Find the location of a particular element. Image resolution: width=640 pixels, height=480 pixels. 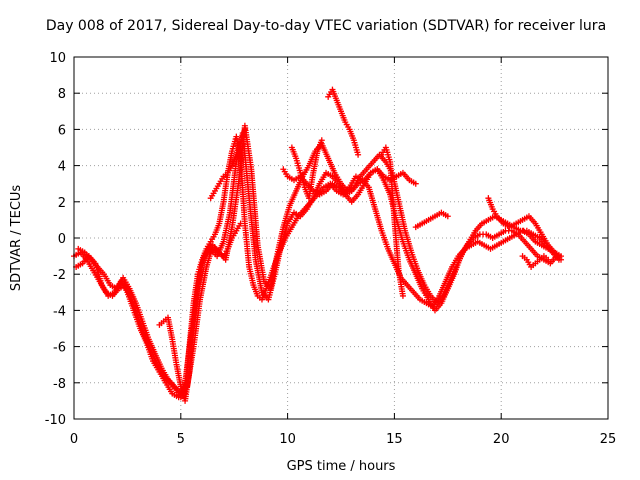

x-tick-label: 15 is located at coordinates (394, 439).